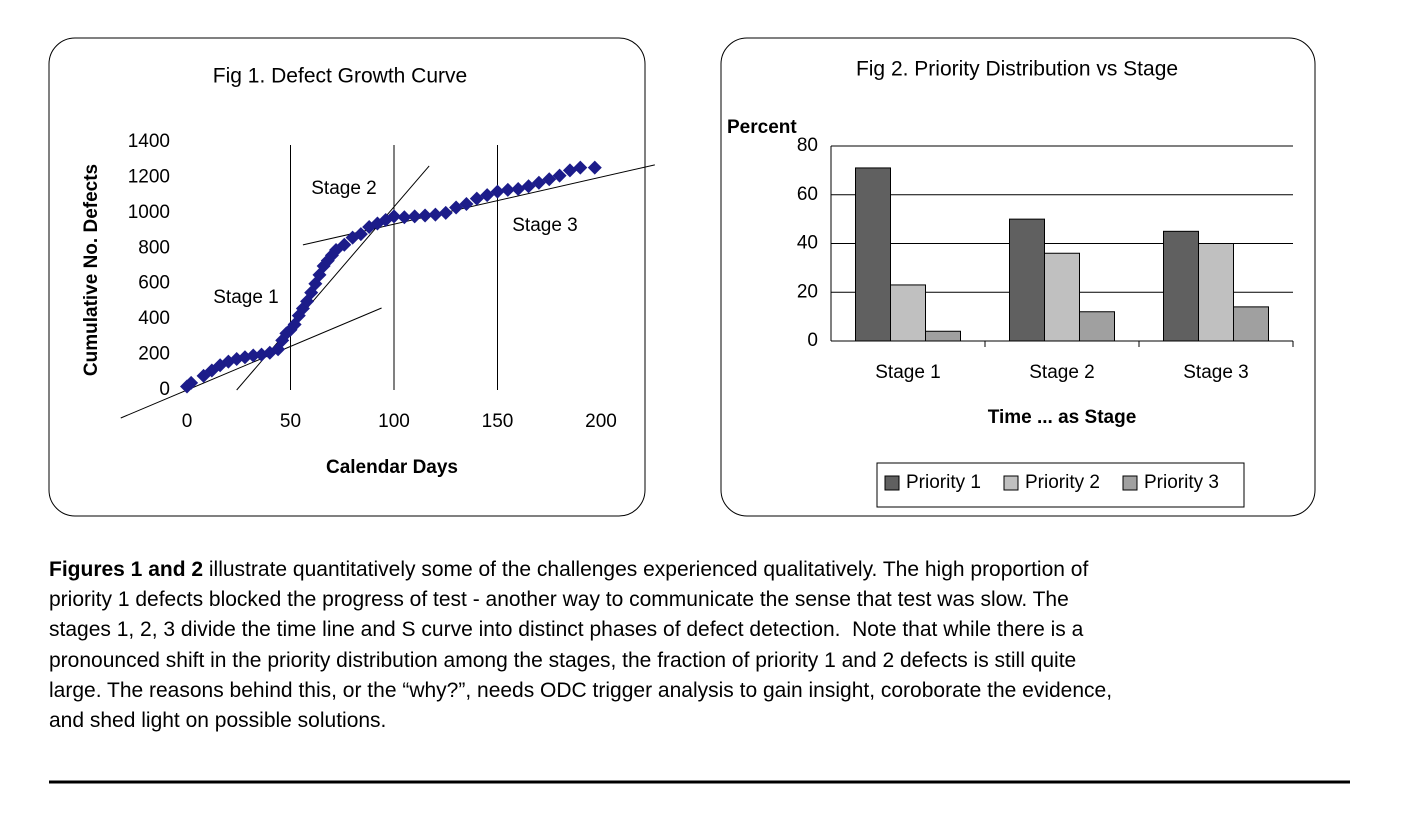 This screenshot has width=1403, height=821. Describe the element at coordinates (762, 127) in the screenshot. I see `y-axis-label: Percent` at that location.